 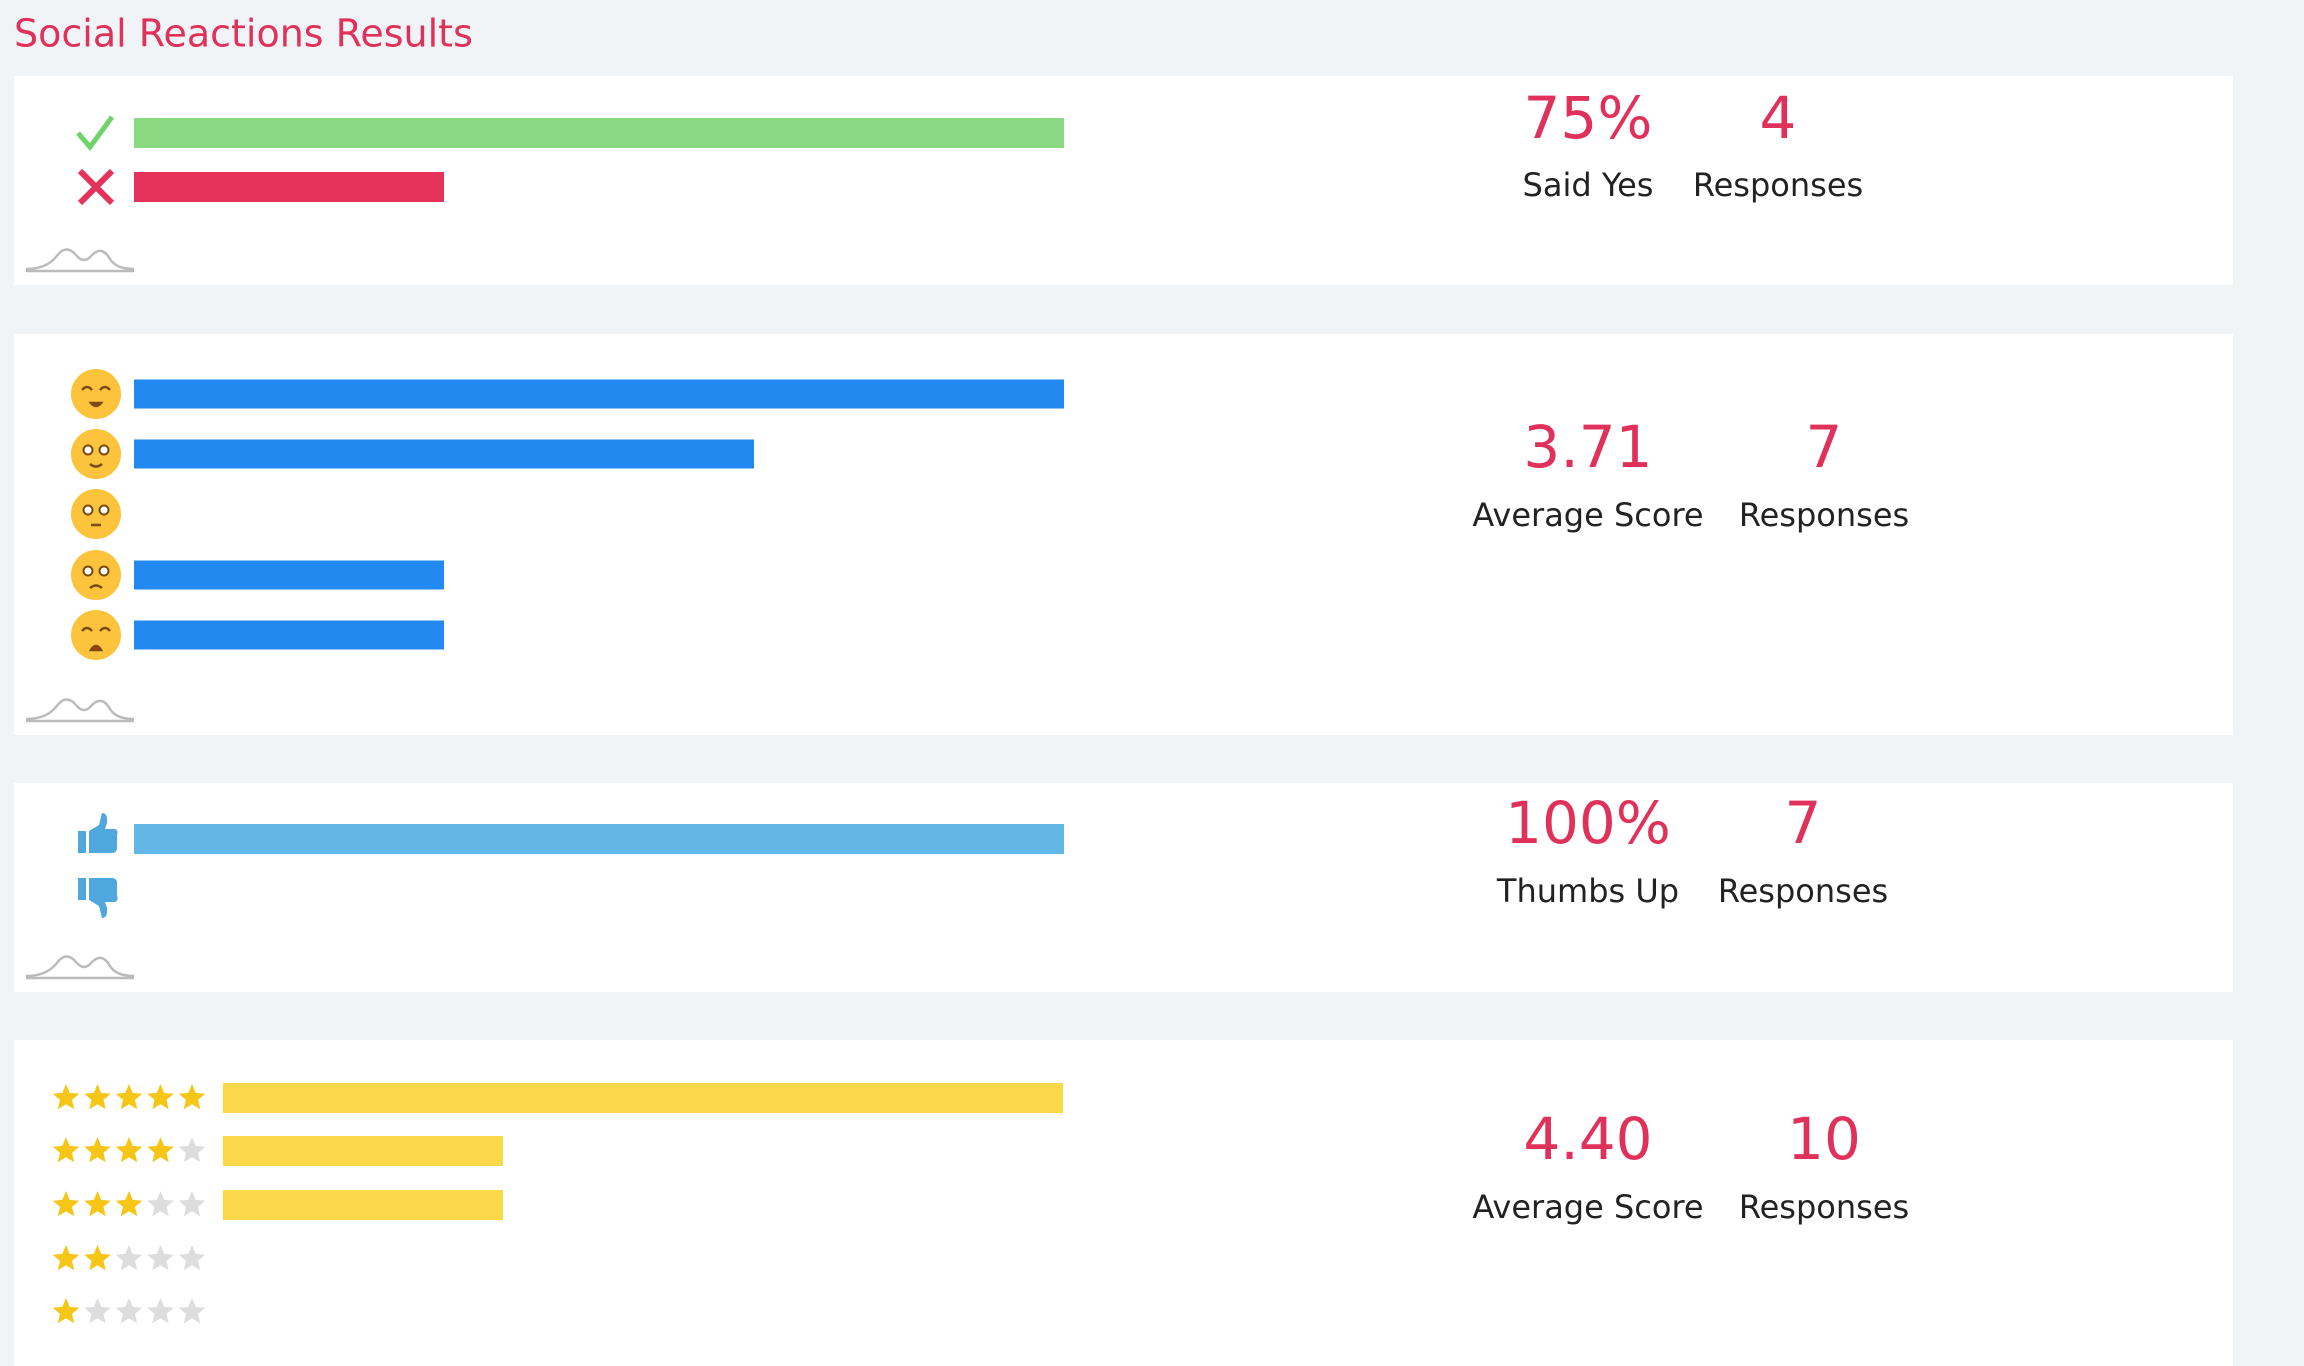 I want to click on thumb-down, so click(x=103, y=898).